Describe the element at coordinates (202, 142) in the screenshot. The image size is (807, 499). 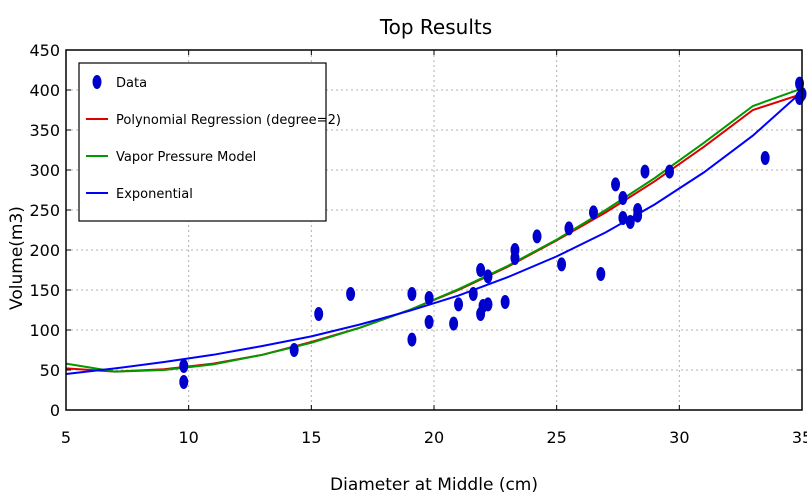
I see `legend-box` at that location.